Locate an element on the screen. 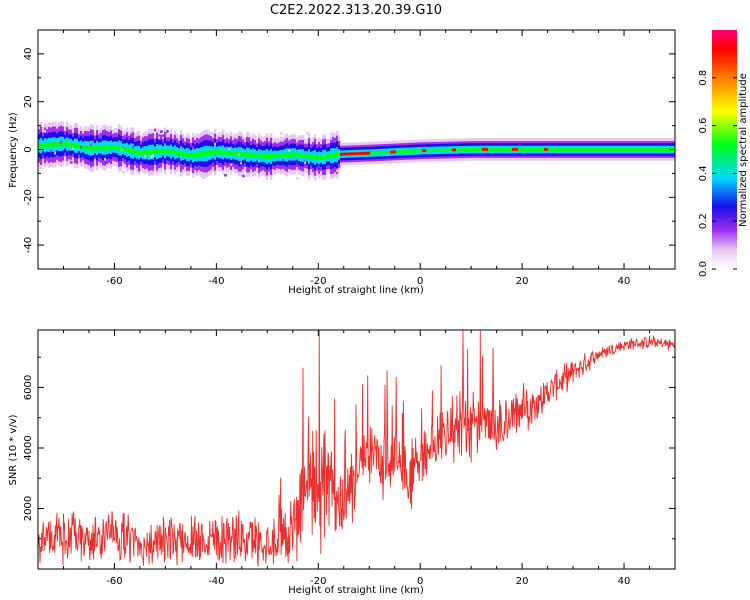  snr-x-axis-title: Height of straight line (km) is located at coordinates (356, 590).